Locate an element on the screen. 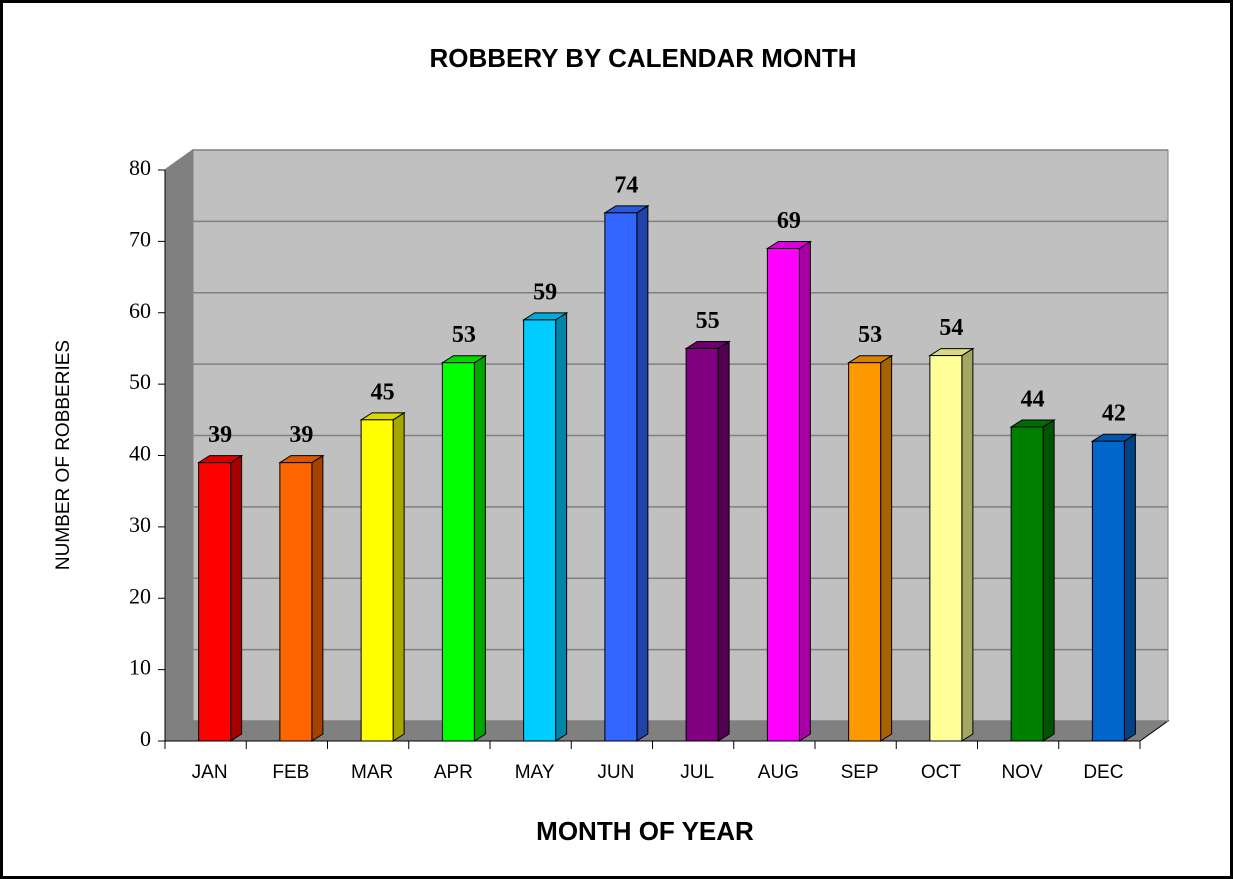 This screenshot has width=1233, height=879. y-axis-title: NUMBER OF ROBBERIES is located at coordinates (63, 455).